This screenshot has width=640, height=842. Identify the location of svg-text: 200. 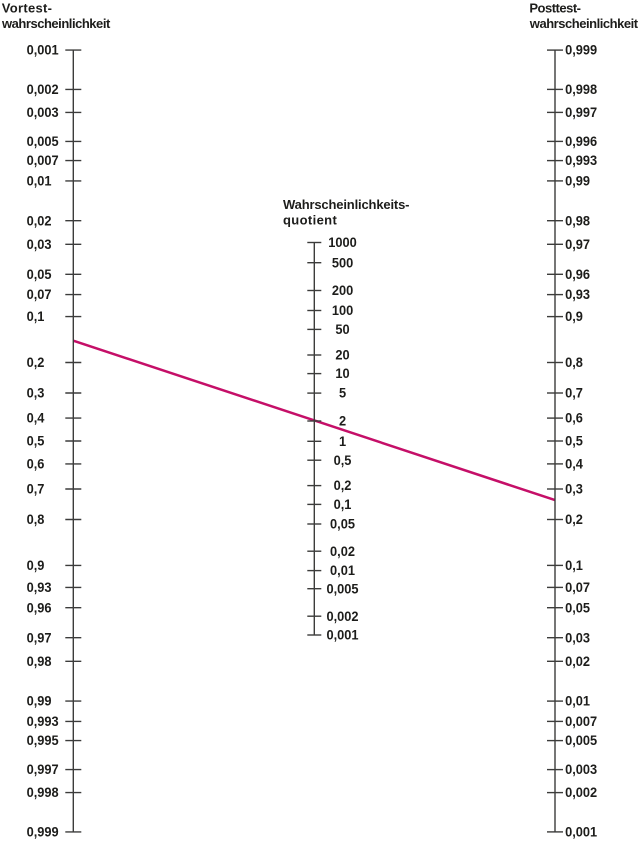
(342, 290).